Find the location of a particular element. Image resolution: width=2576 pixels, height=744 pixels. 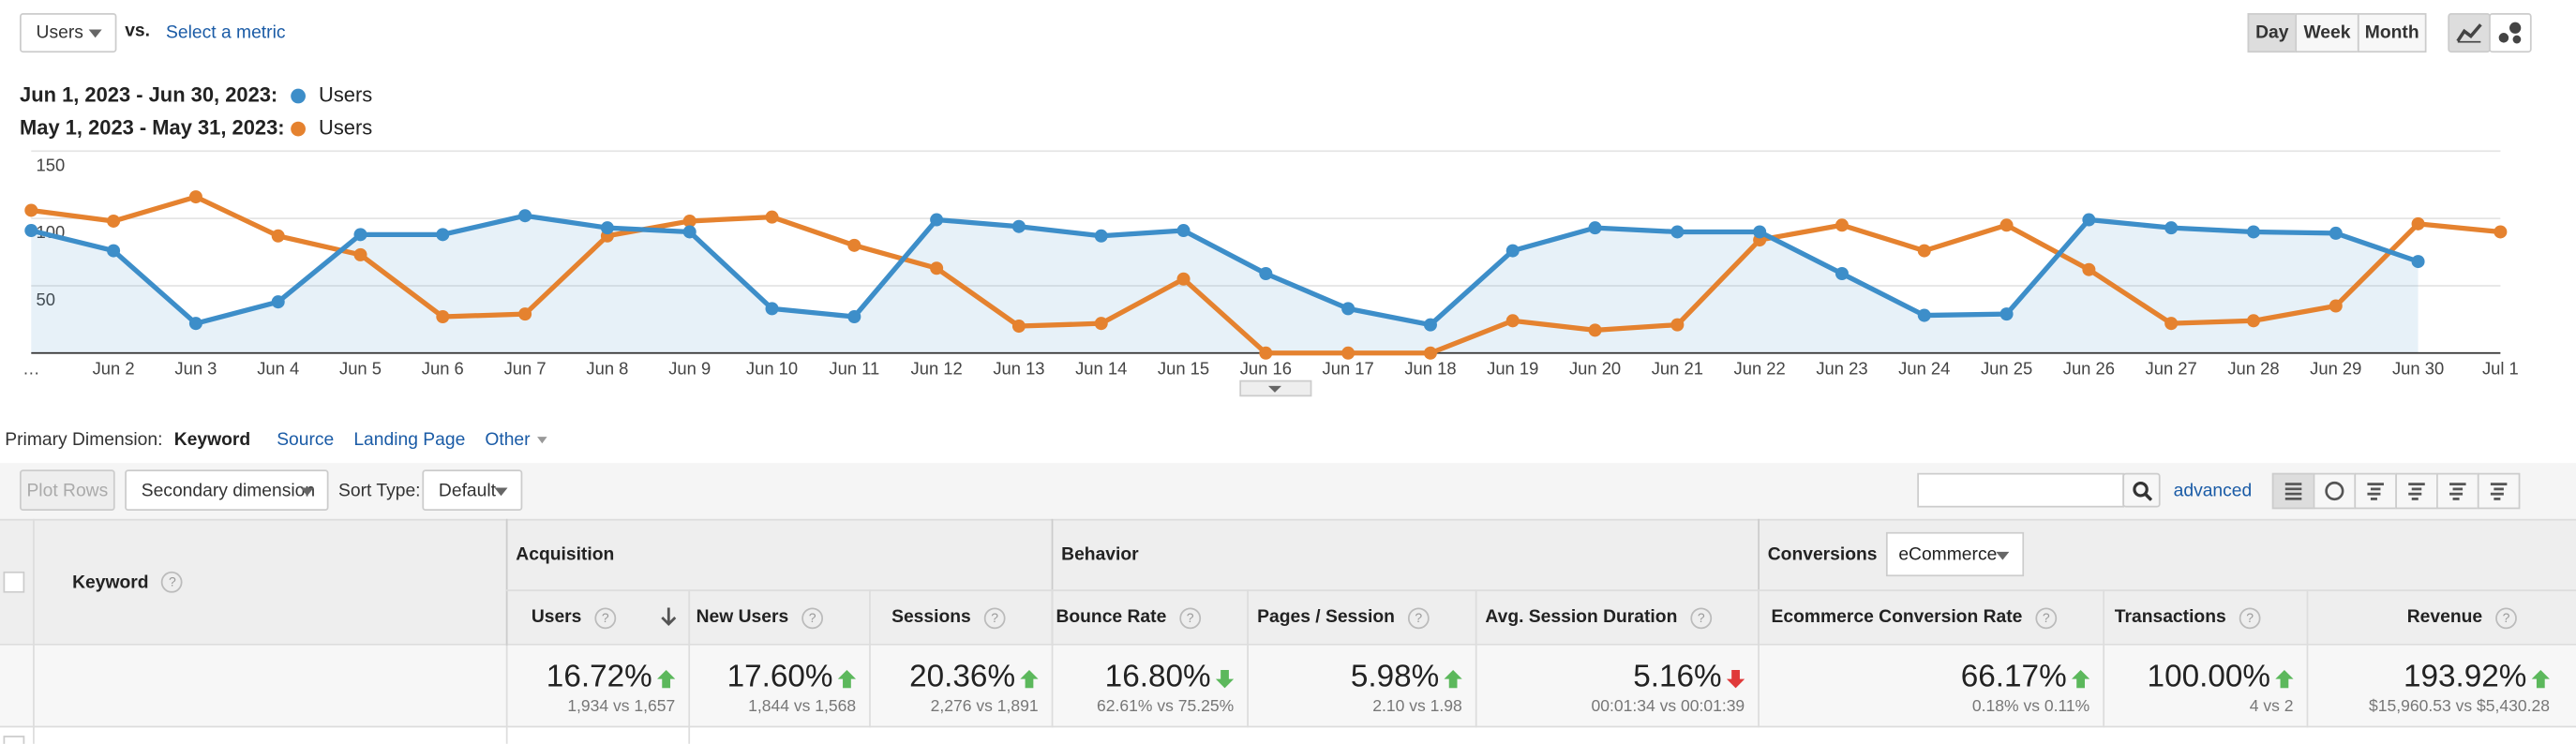

advanced-link: advanced is located at coordinates (2213, 491).